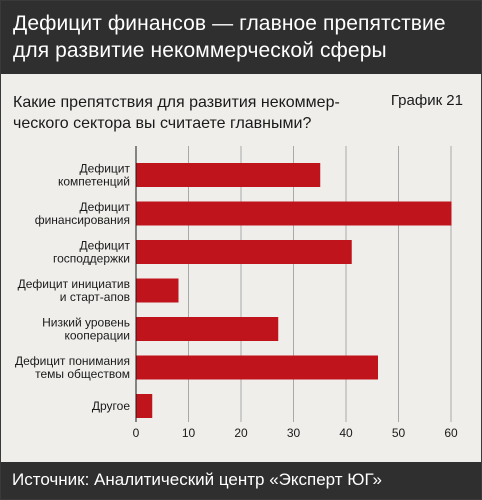 This screenshot has width=482, height=500. Describe the element at coordinates (176, 102) in the screenshot. I see `question-line-1: Какие препятствия для развития некоммер-` at that location.